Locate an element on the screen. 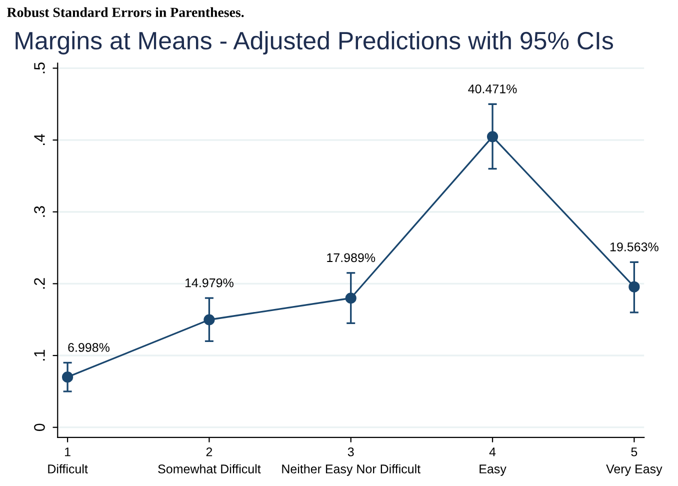  data-label: 40.471% is located at coordinates (492, 89).